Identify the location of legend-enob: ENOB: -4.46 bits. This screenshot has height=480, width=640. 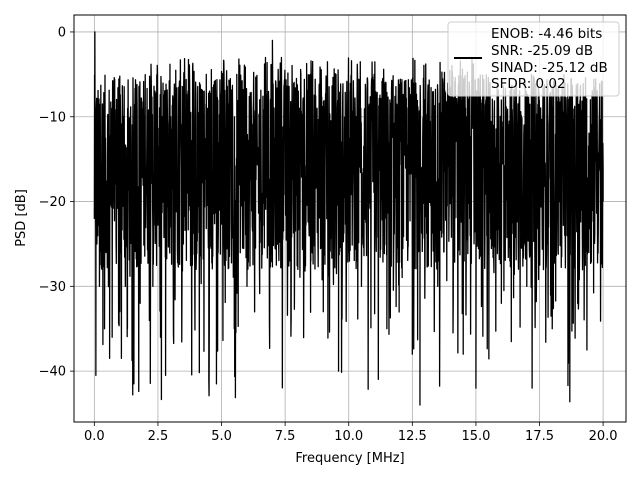
(546, 34).